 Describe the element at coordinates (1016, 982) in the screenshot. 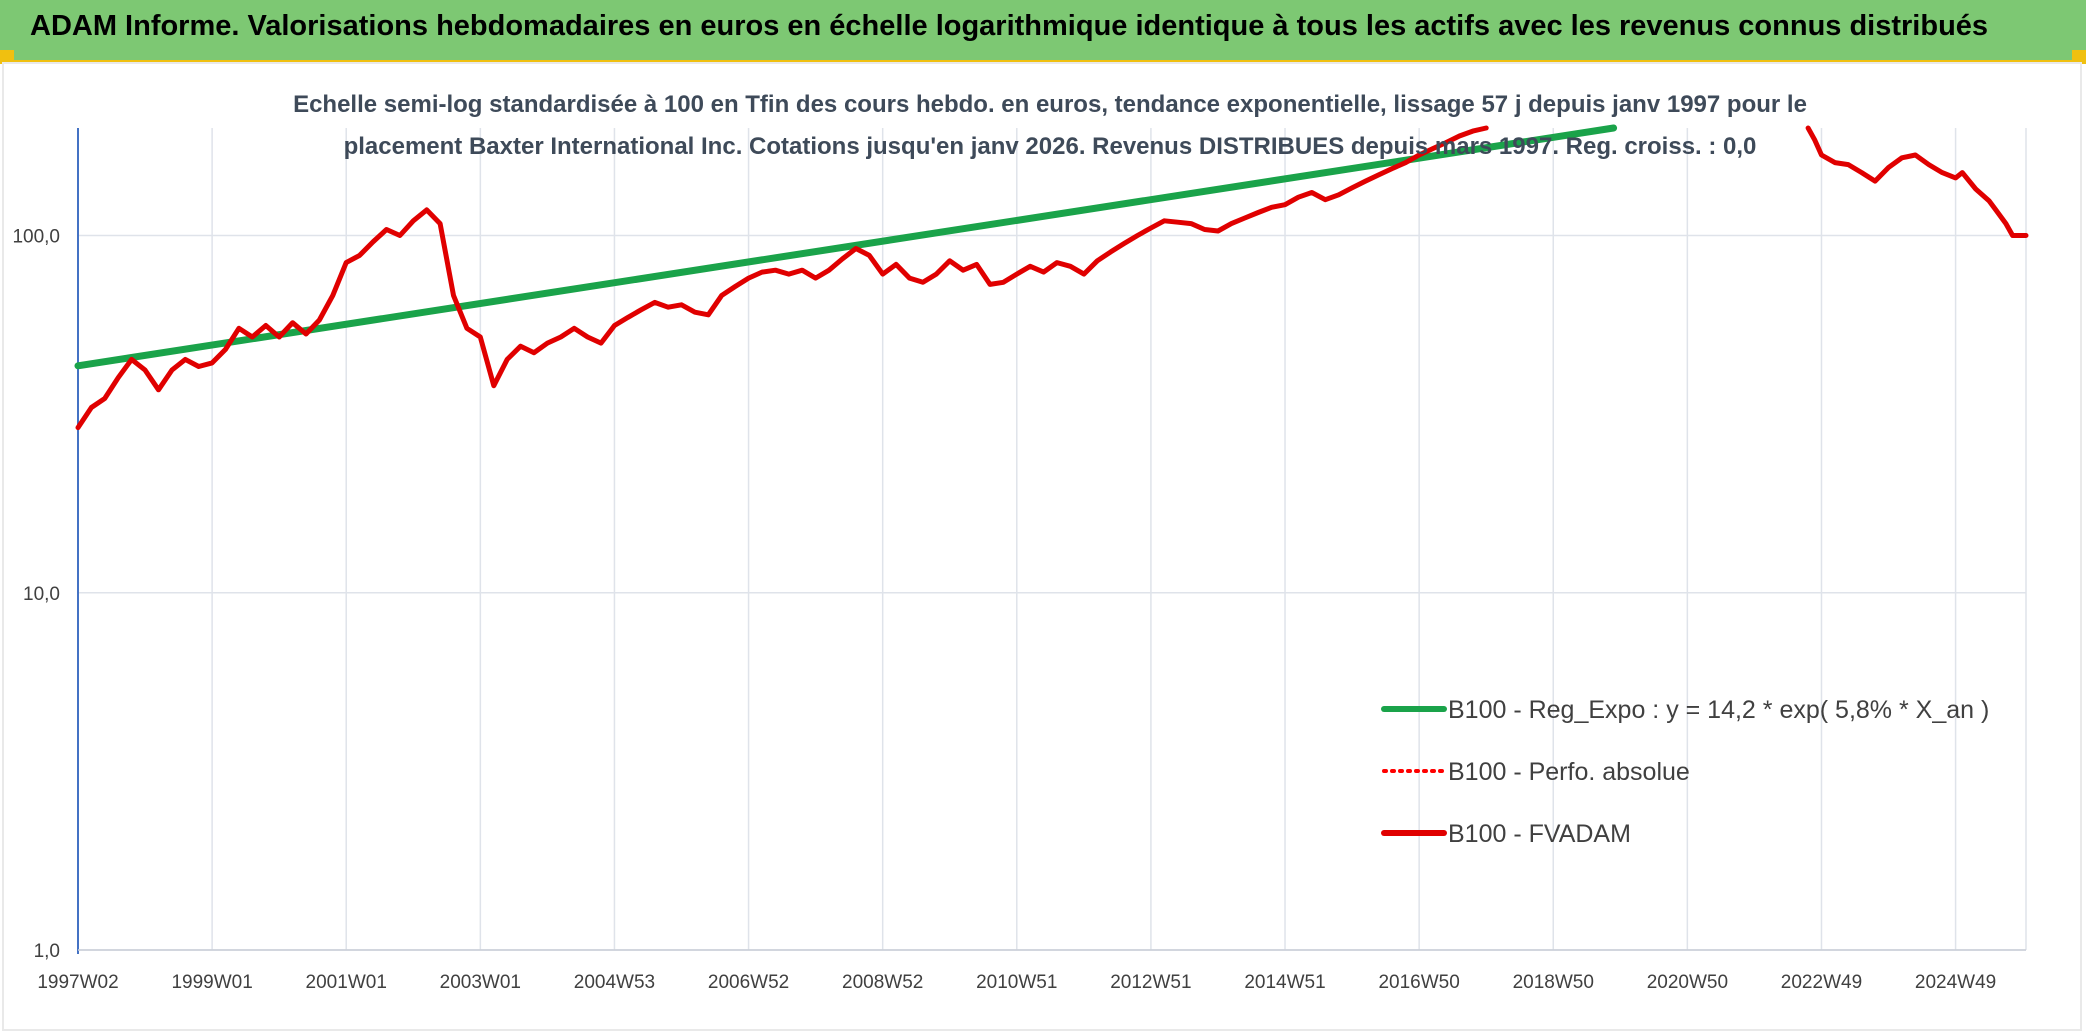

I see `x-tick-label: 2010W51` at that location.